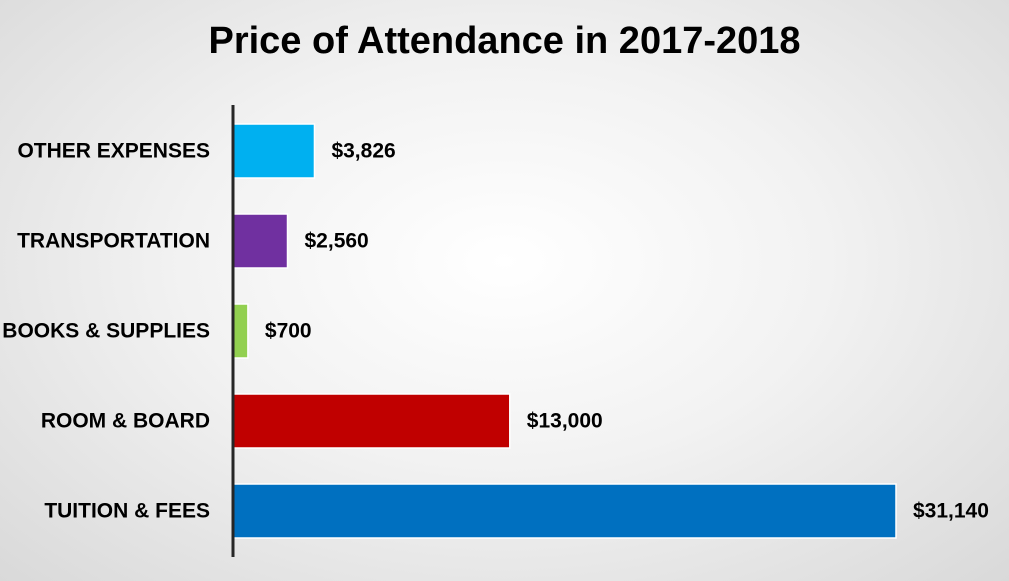  Describe the element at coordinates (371, 421) in the screenshot. I see `bar-room-and-board` at that location.